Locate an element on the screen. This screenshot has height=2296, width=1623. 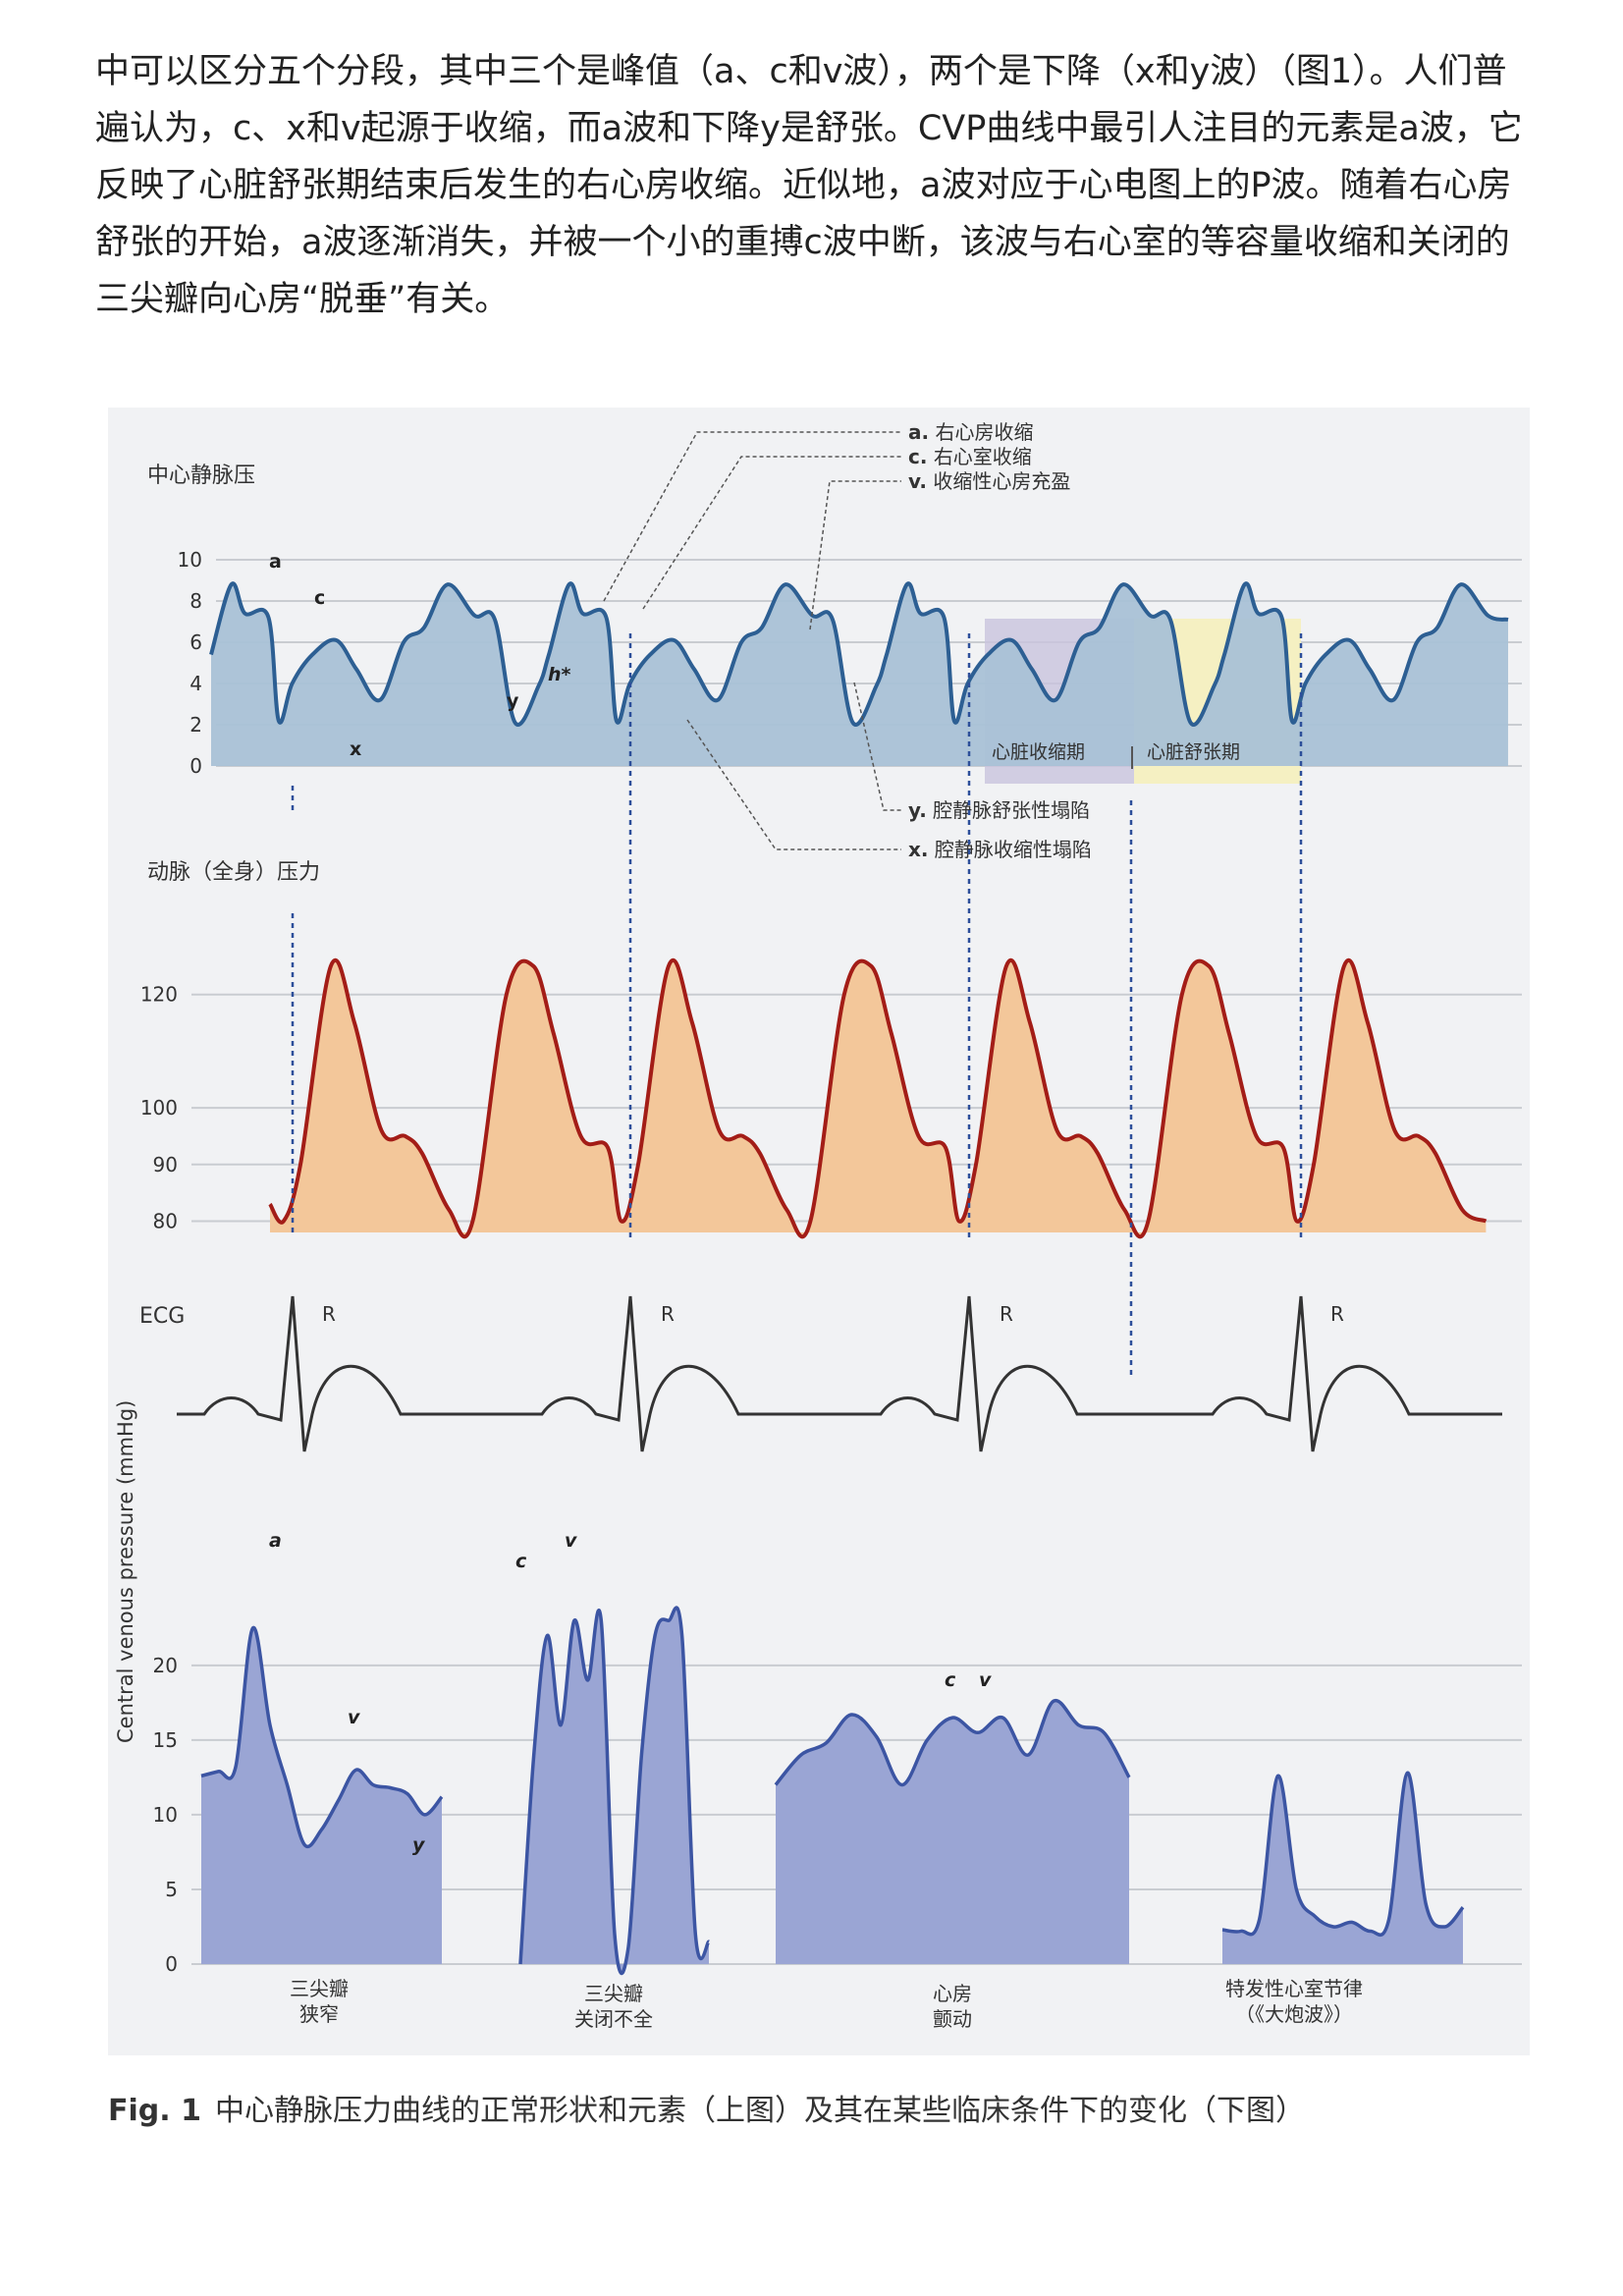
callout-x: x. 腔静脉收缩性塌陷 is located at coordinates (1000, 849).